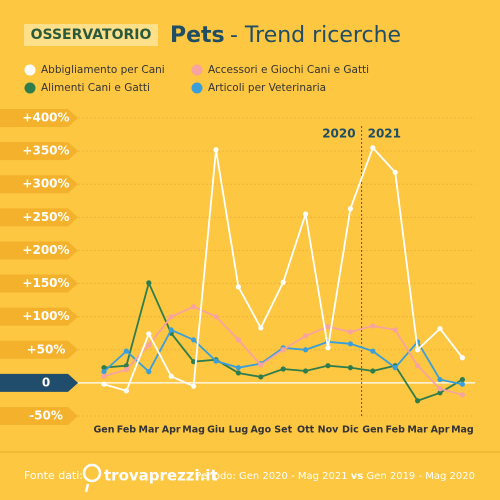 Image resolution: width=500 pixels, height=500 pixels. I want to click on y-tick-label: +350%, so click(45, 151).